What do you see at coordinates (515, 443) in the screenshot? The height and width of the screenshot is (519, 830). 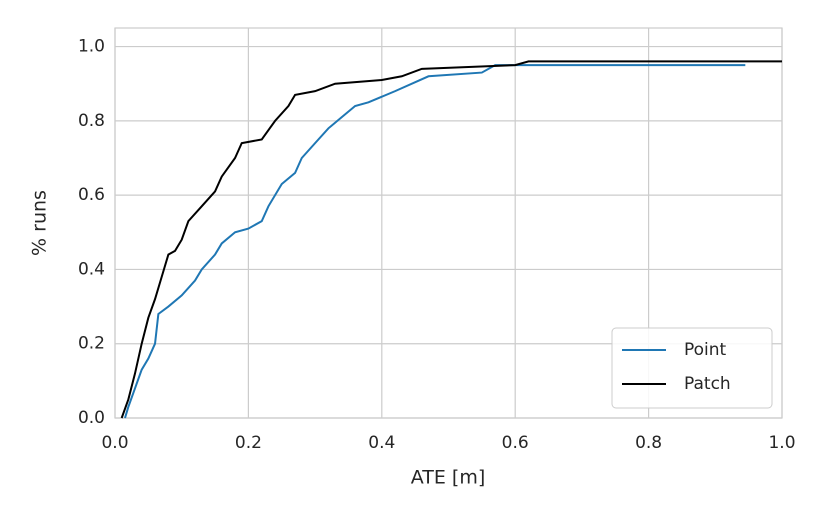 I see `x-tick-label: 0.6` at bounding box center [515, 443].